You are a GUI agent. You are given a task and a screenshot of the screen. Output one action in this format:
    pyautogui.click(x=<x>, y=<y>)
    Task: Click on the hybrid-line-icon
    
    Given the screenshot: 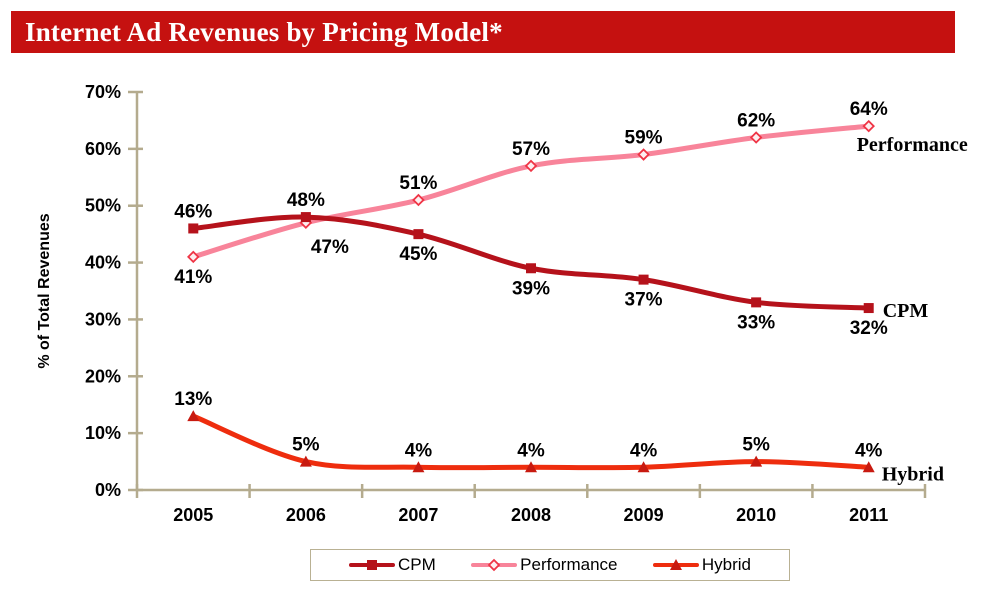 What is the action you would take?
    pyautogui.click(x=675, y=564)
    